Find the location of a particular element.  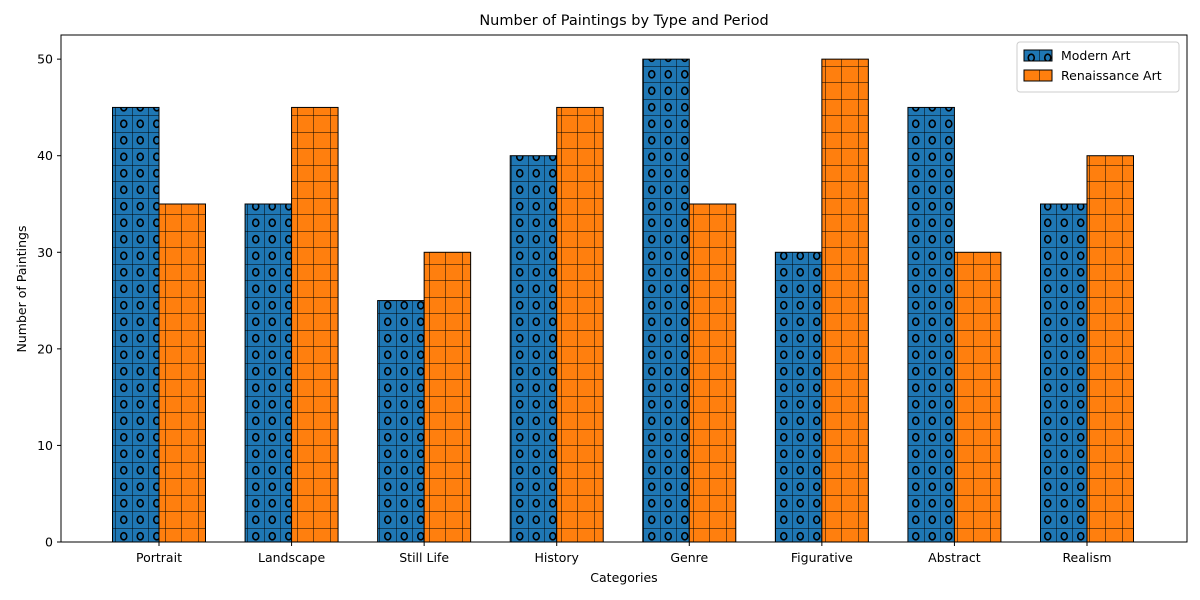

bar-modern-art-still-life is located at coordinates (401, 421).